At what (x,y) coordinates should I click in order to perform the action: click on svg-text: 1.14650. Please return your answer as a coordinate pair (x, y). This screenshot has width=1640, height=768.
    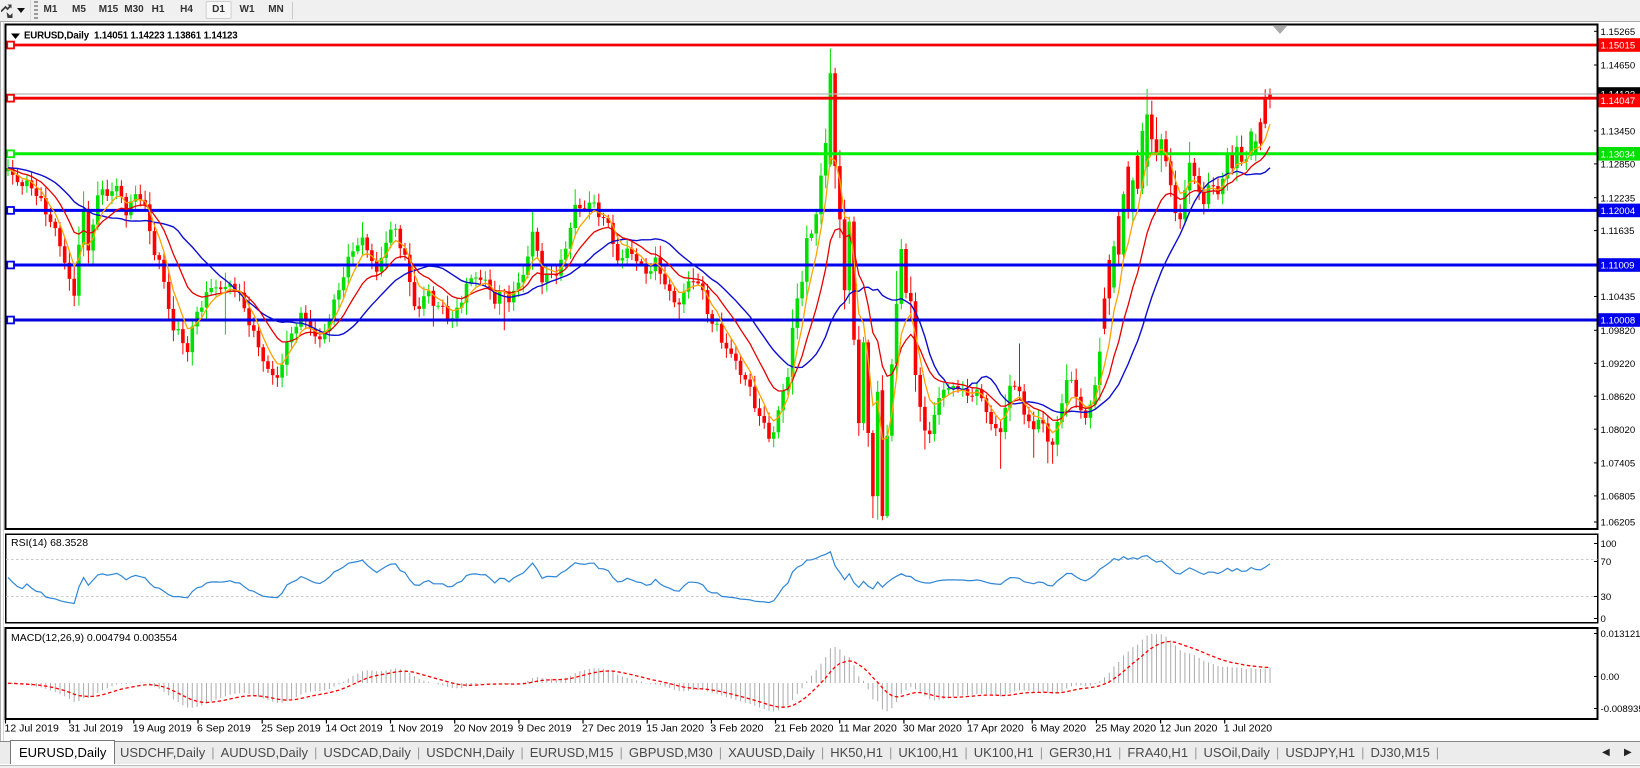
    Looking at the image, I should click on (1618, 66).